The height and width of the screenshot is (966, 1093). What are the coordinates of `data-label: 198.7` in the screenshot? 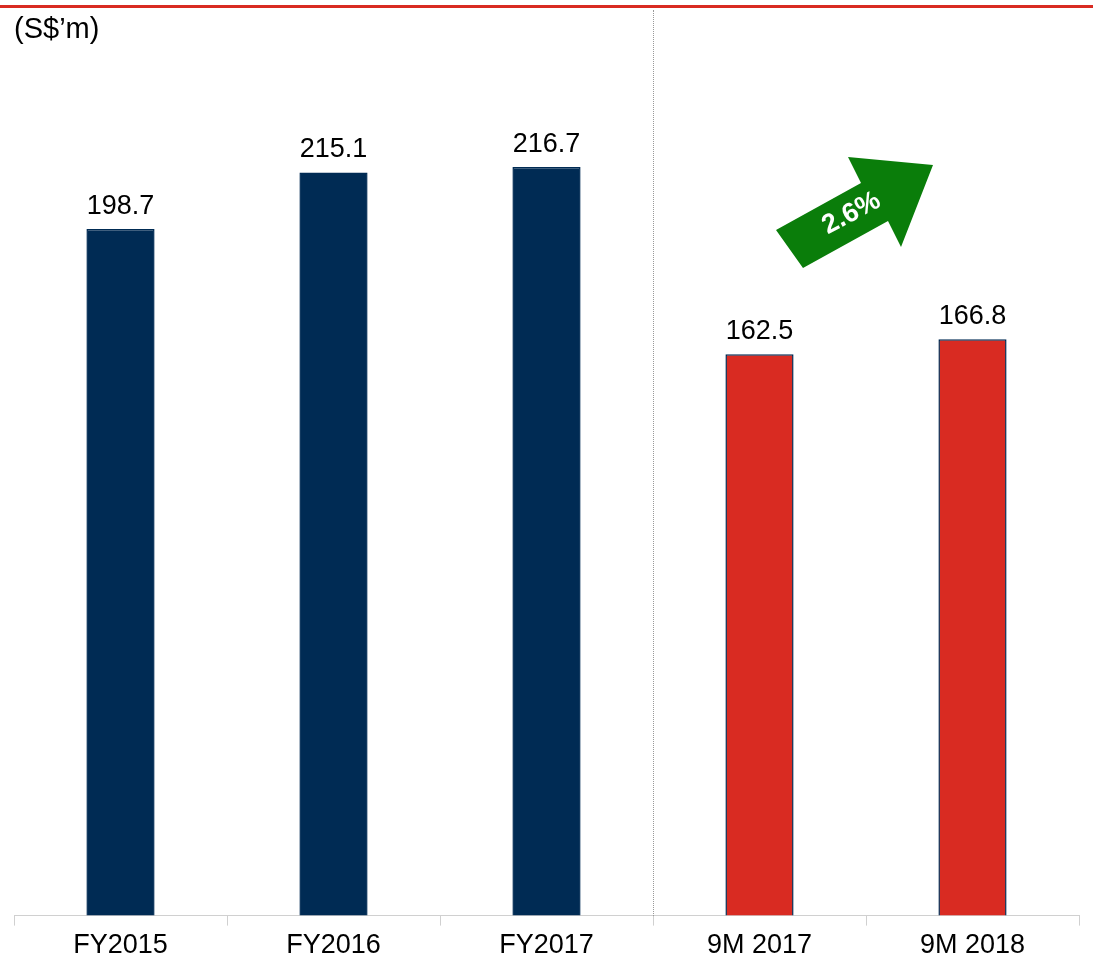 It's located at (120, 205).